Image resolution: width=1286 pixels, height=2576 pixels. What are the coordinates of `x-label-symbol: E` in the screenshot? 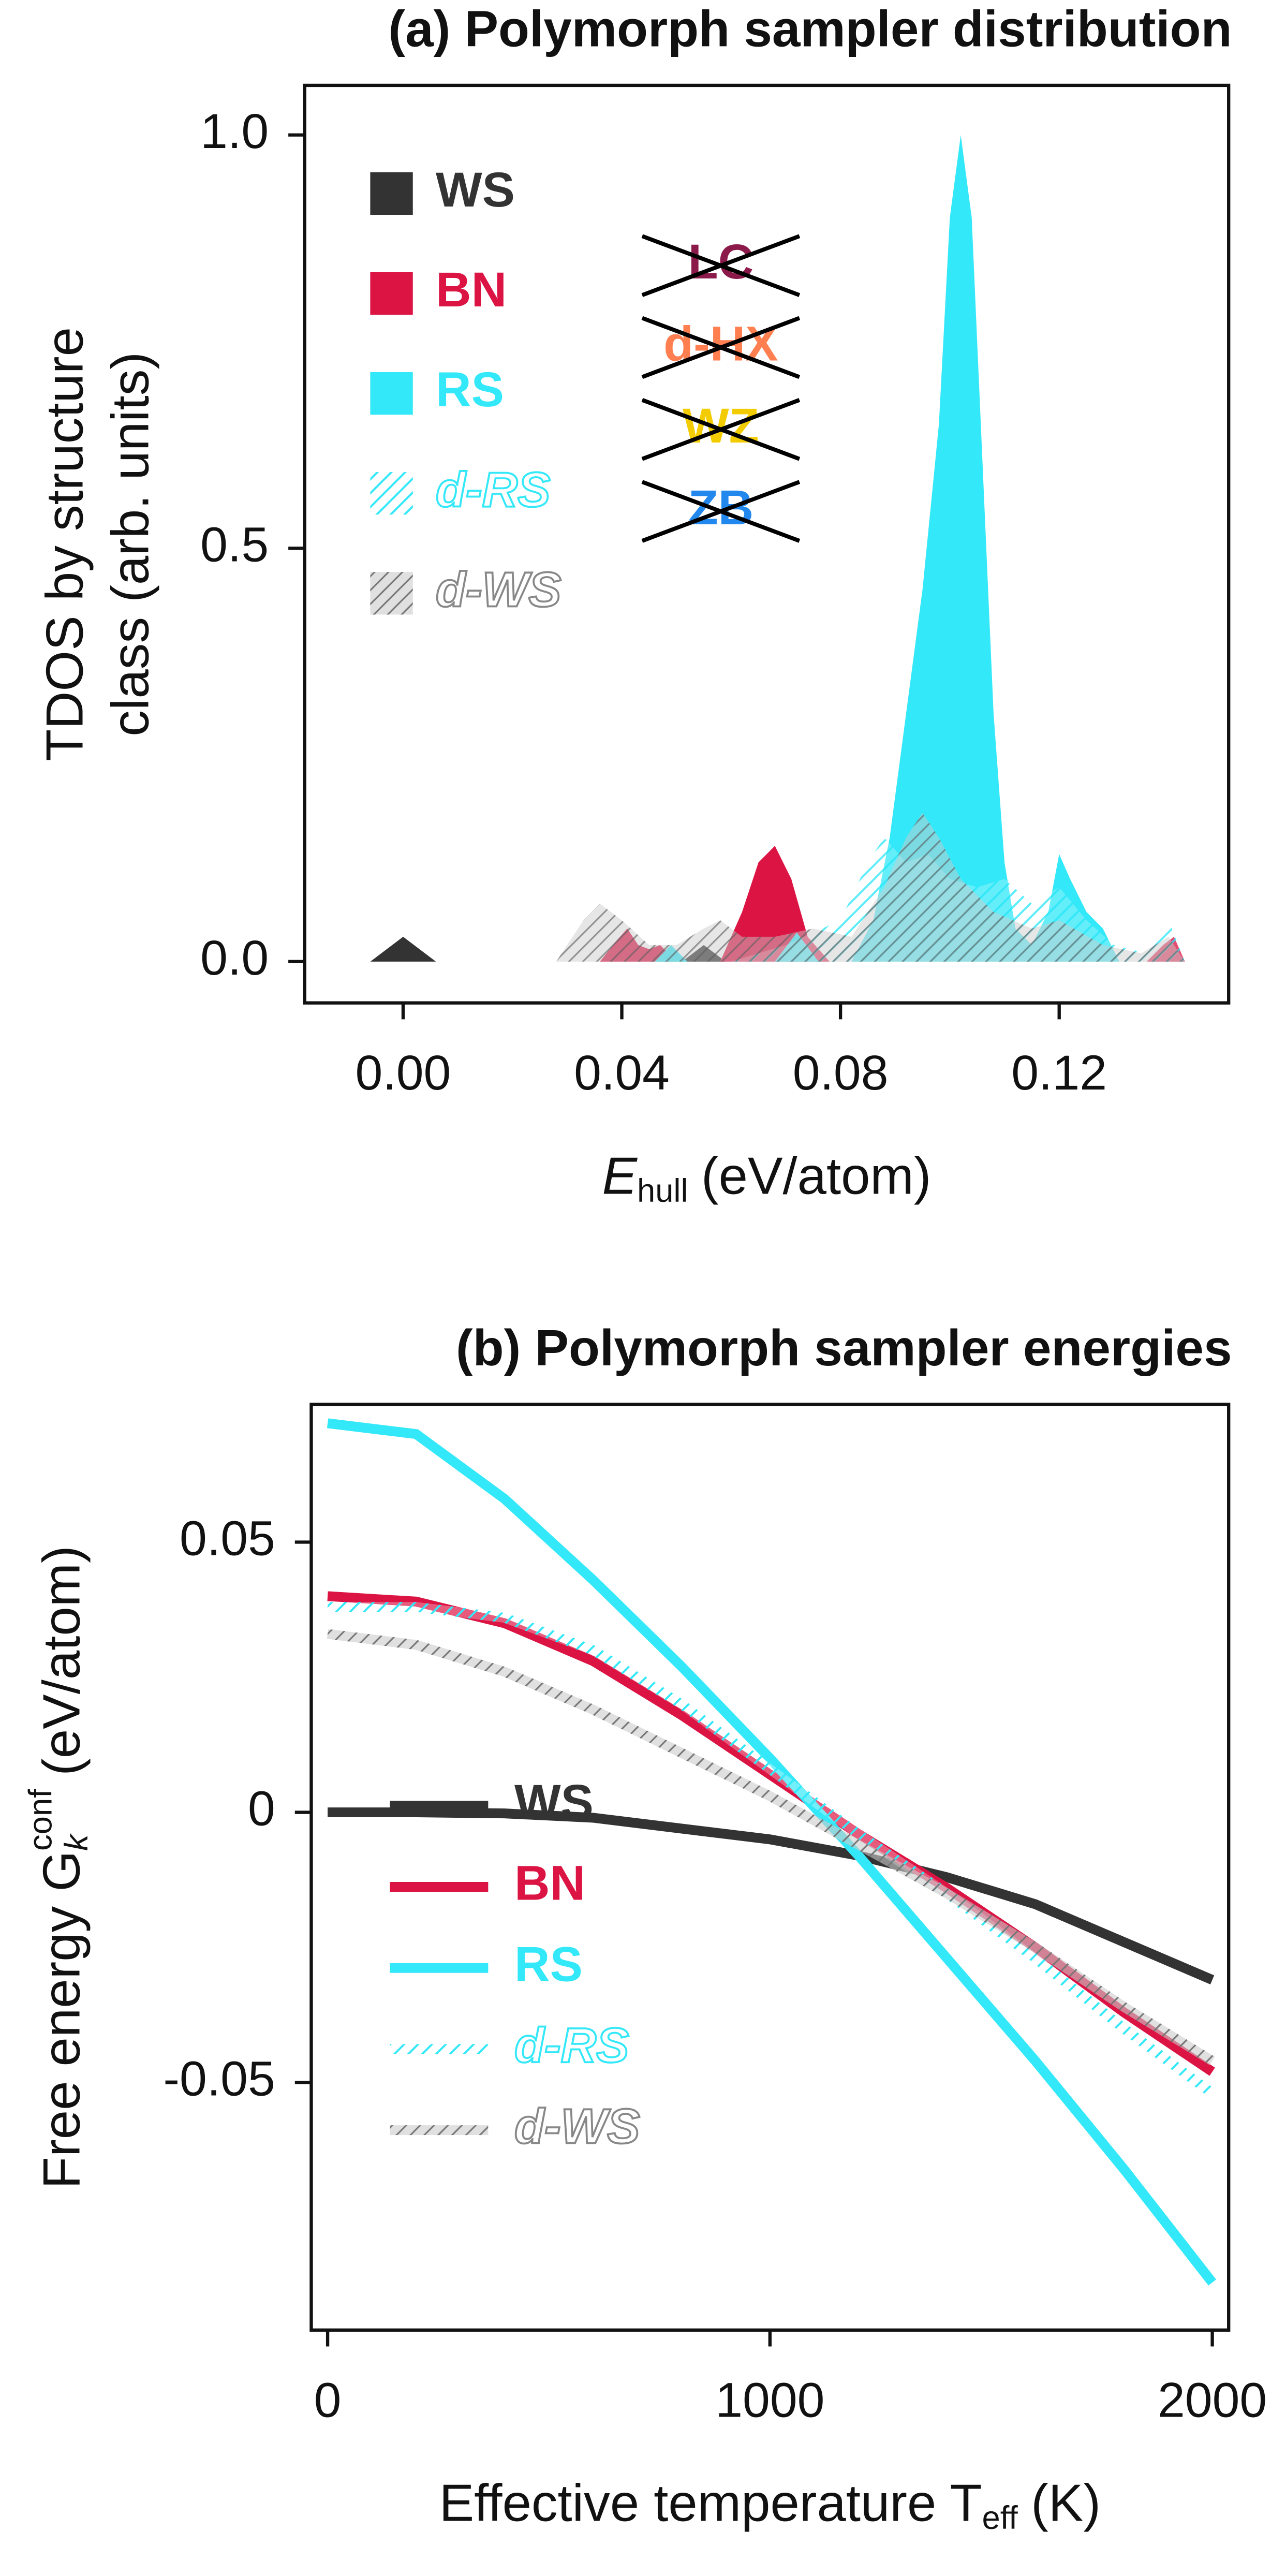 It's located at (620, 1176).